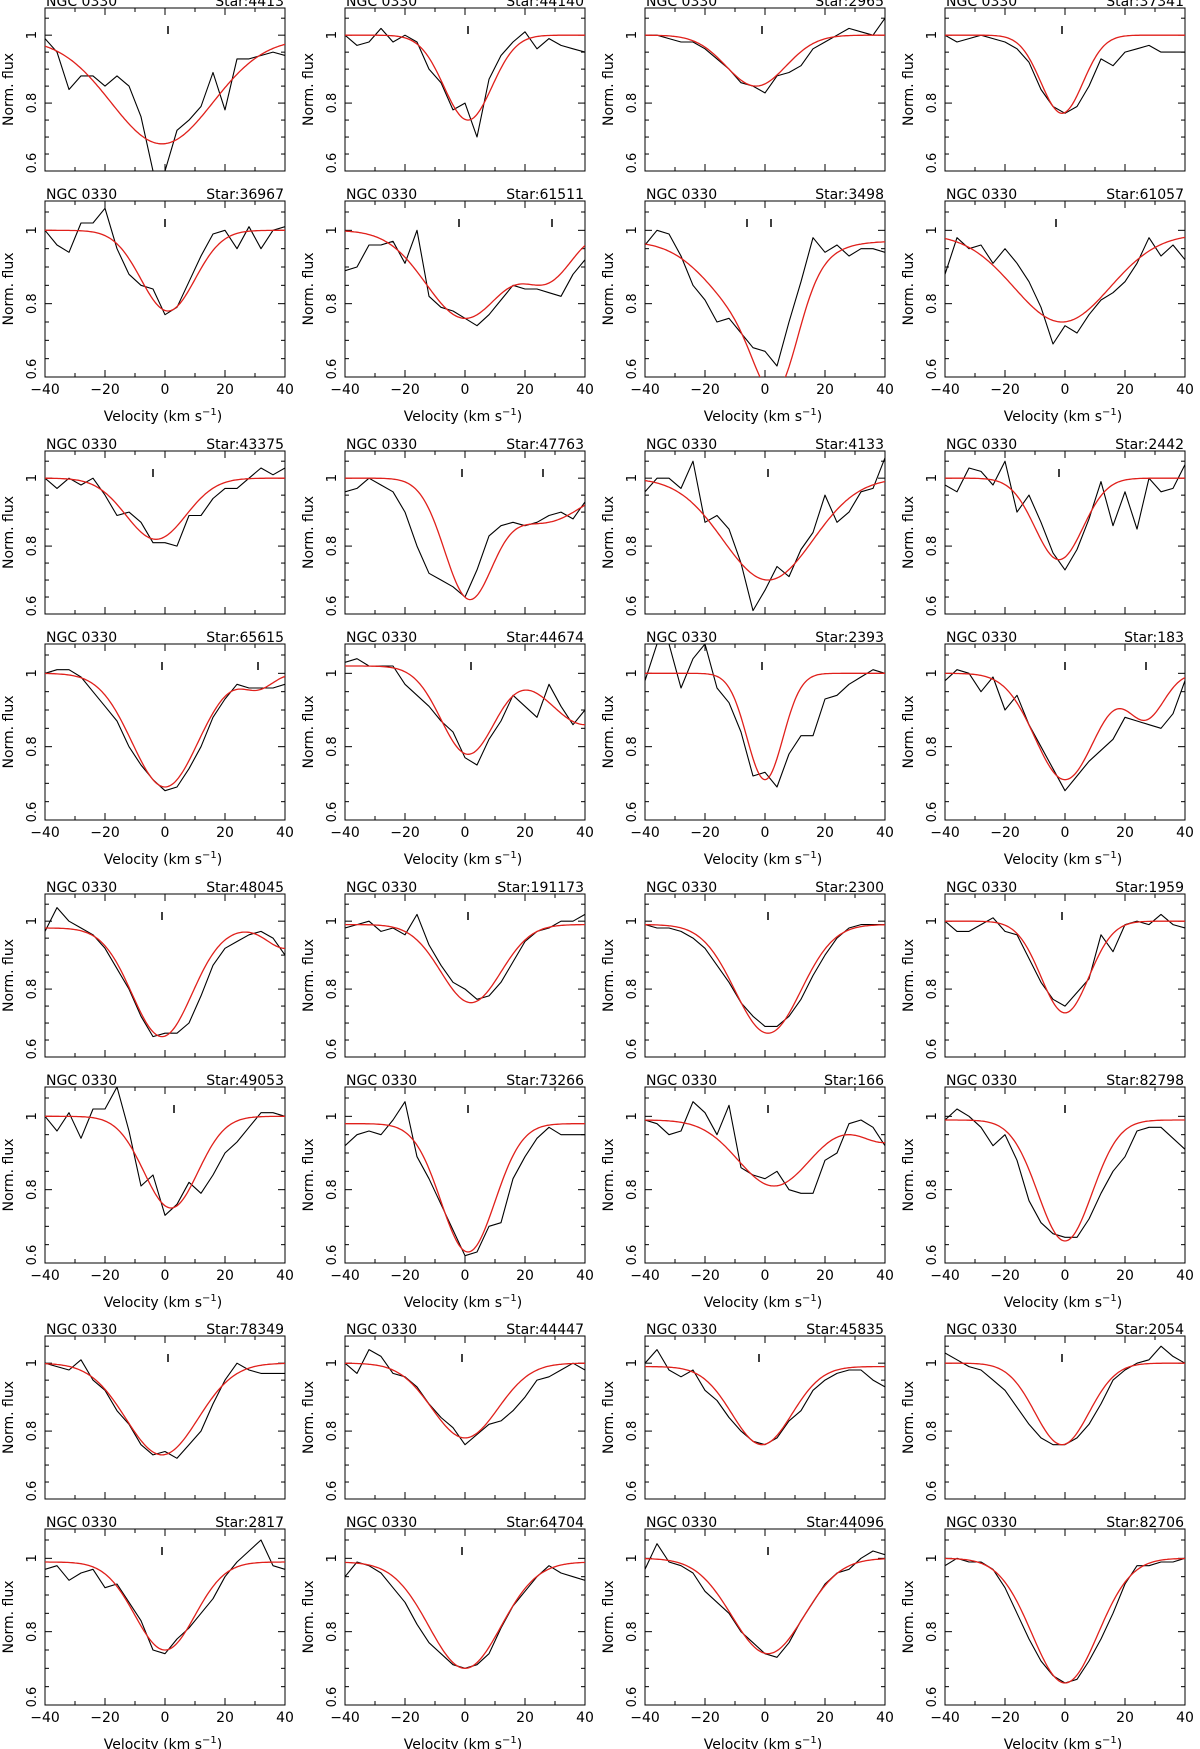  Describe the element at coordinates (245, 445) in the screenshot. I see `panel-star-label: Star:43375` at that location.